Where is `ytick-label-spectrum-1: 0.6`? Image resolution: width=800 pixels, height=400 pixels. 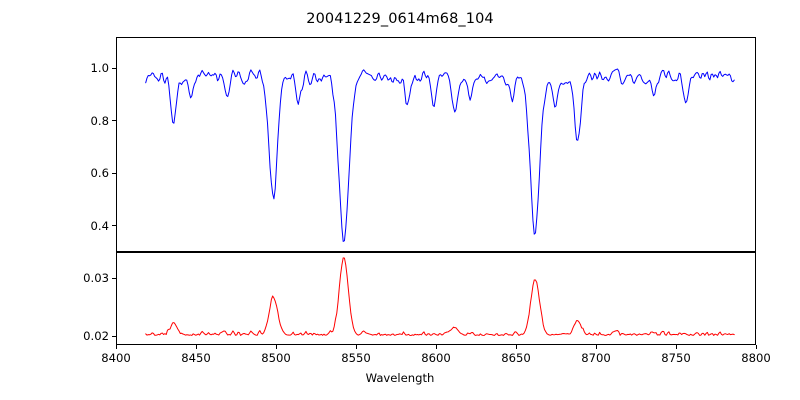
ytick-label-spectrum-1: 0.6 is located at coordinates (99, 173).